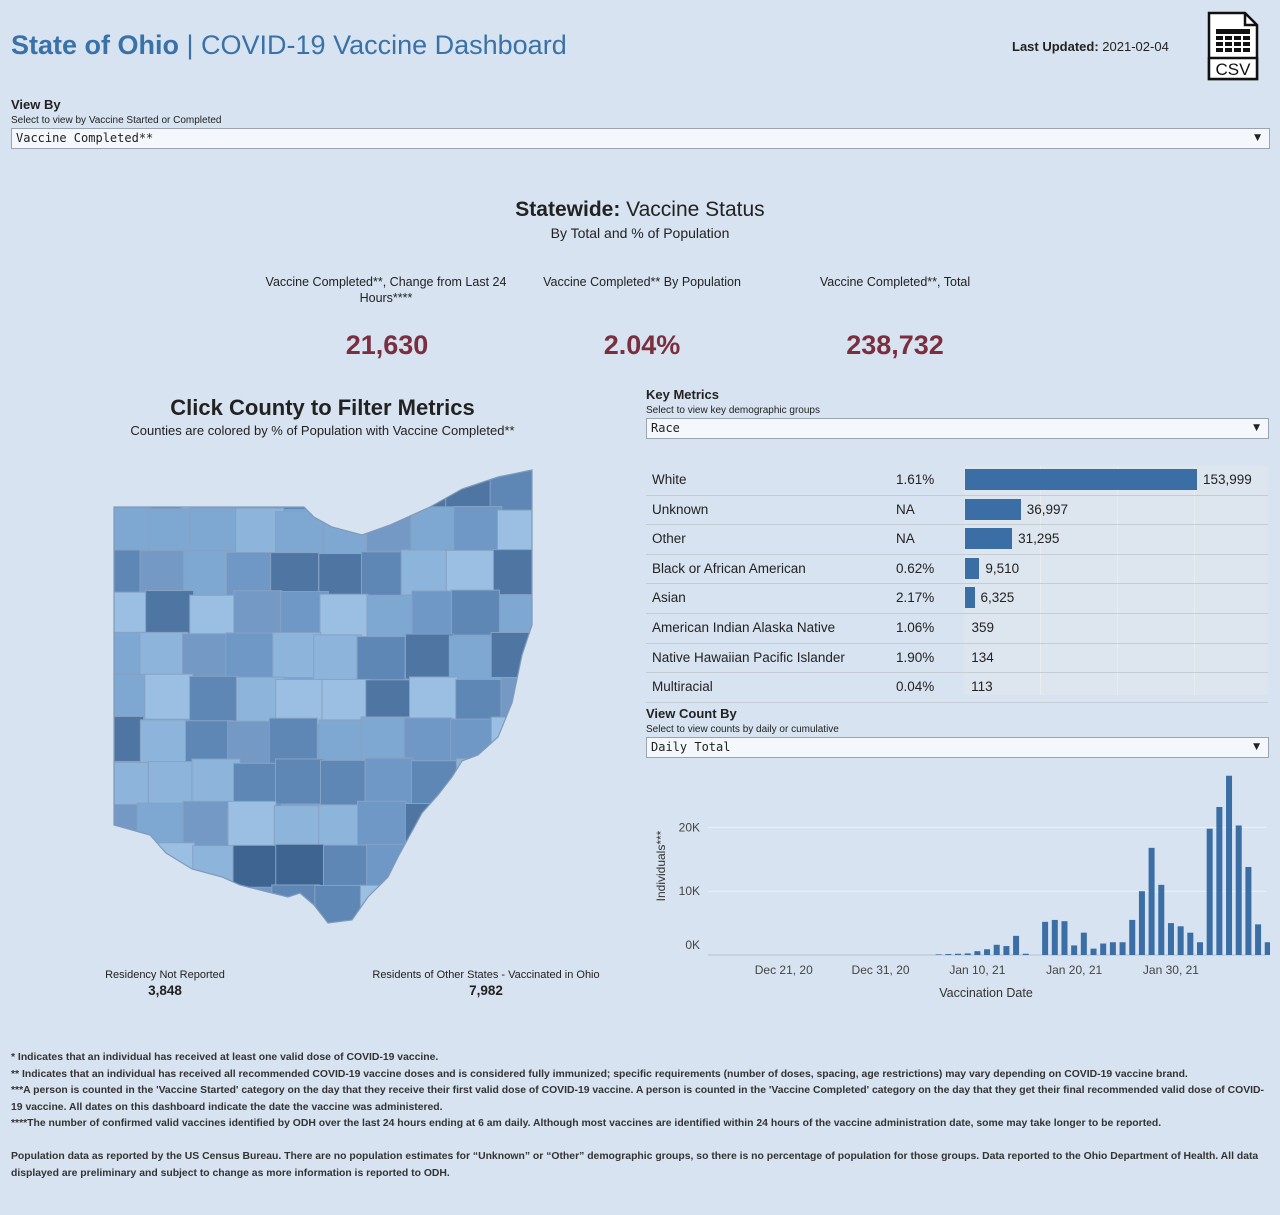  Describe the element at coordinates (957, 688) in the screenshot. I see `table-row: Multiracial 0.04% 113` at that location.